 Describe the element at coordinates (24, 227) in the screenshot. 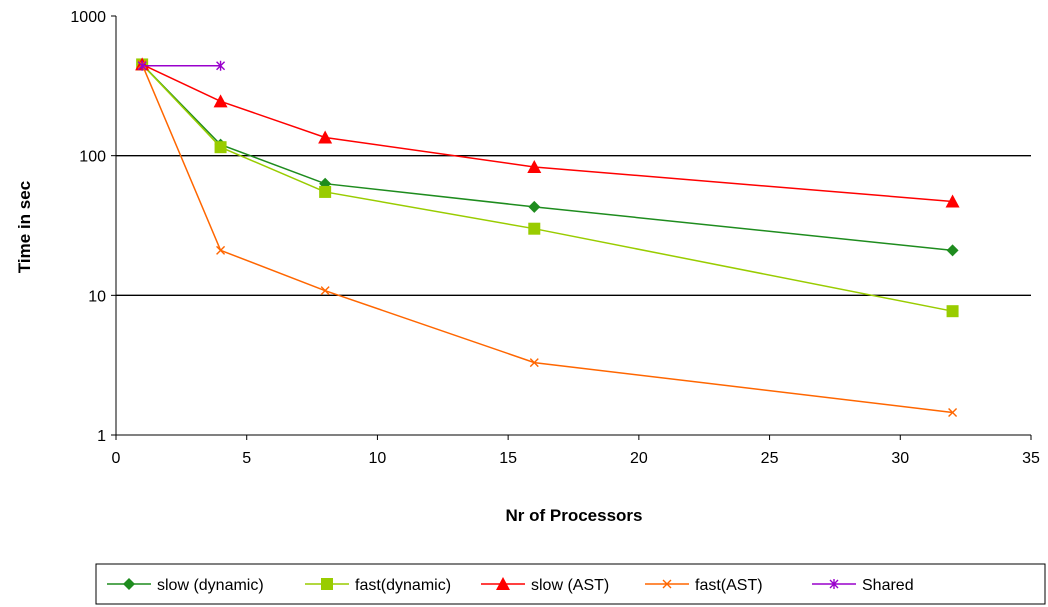

I see `y-axis-title: Time in sec` at that location.